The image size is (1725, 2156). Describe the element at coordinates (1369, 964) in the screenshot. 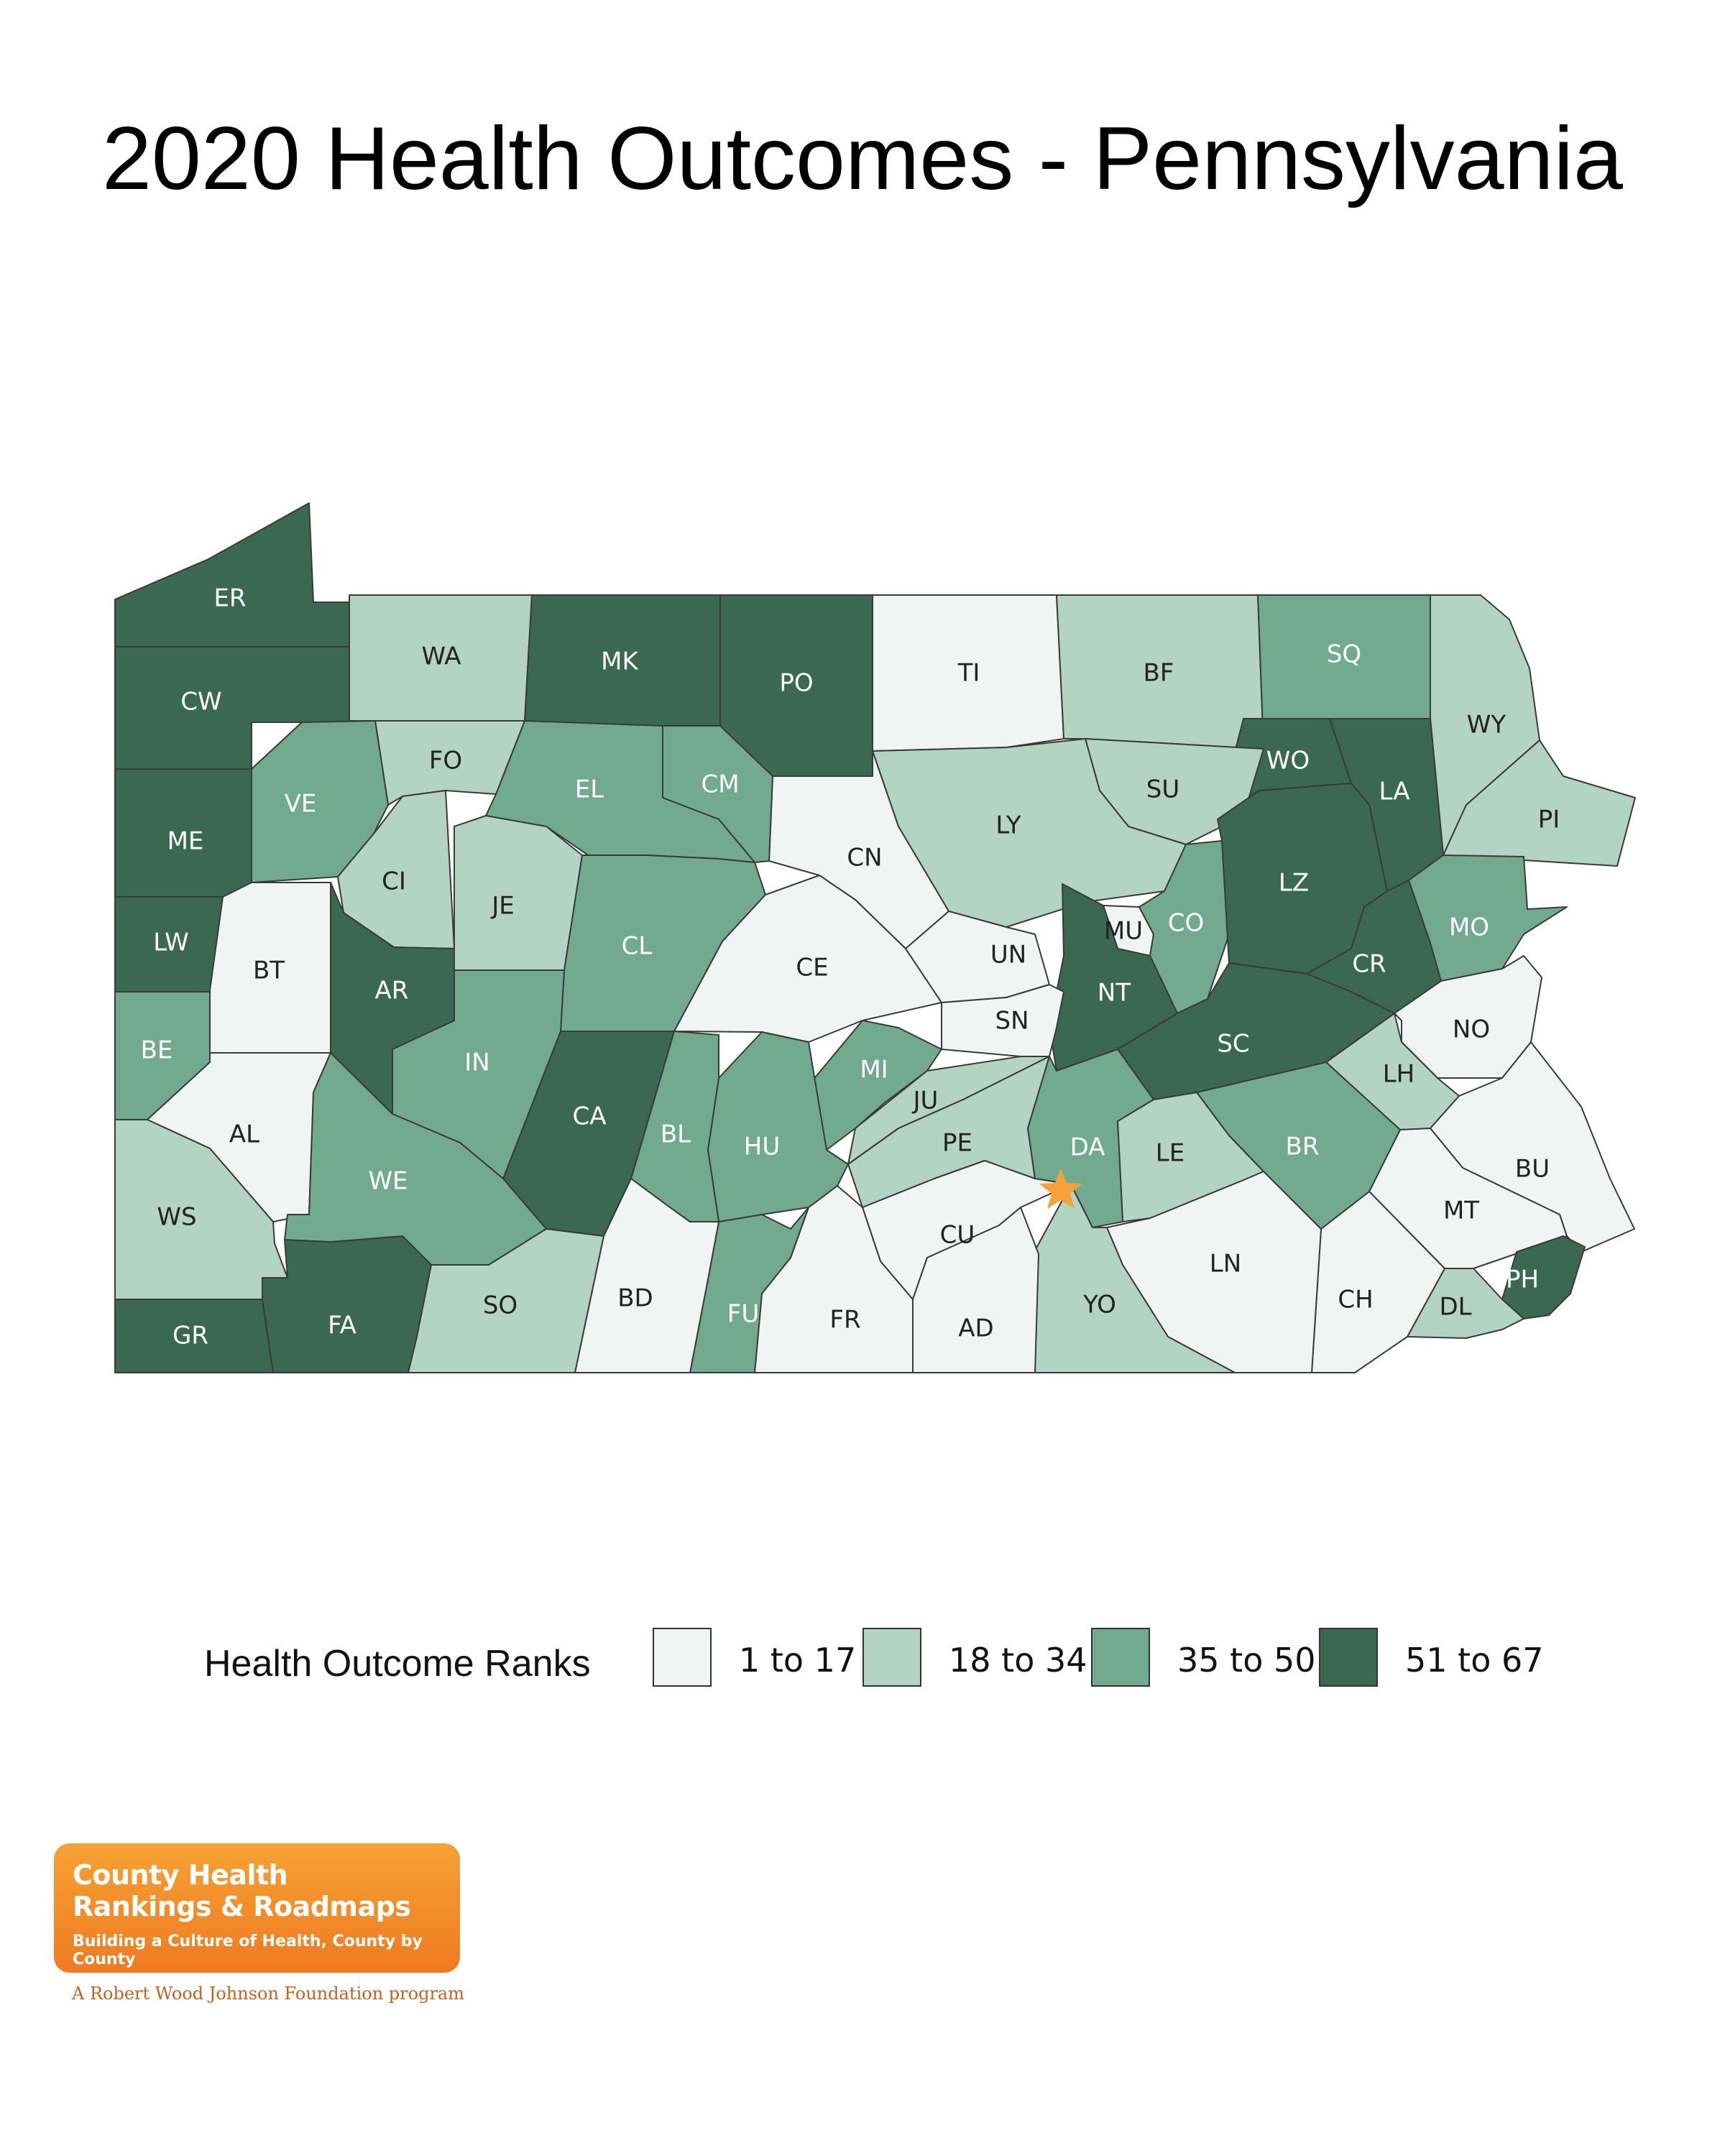

I see `county-label-cr: CR` at that location.